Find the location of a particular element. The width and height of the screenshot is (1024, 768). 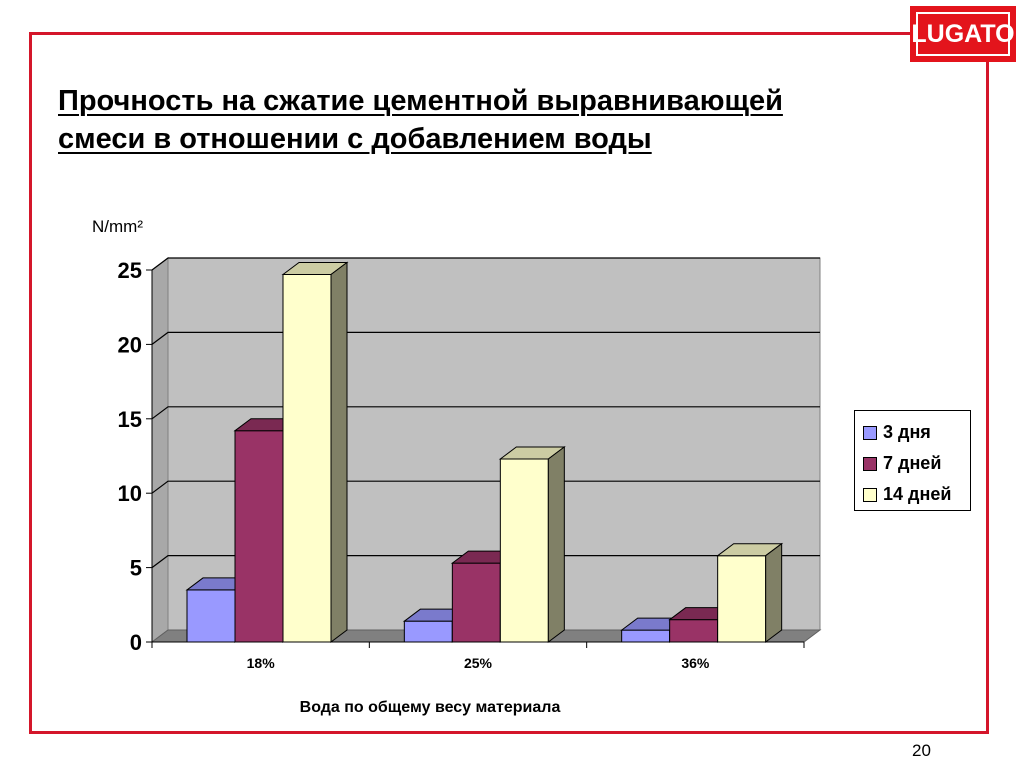

bar-front-7-дней-36% is located at coordinates (694, 631).